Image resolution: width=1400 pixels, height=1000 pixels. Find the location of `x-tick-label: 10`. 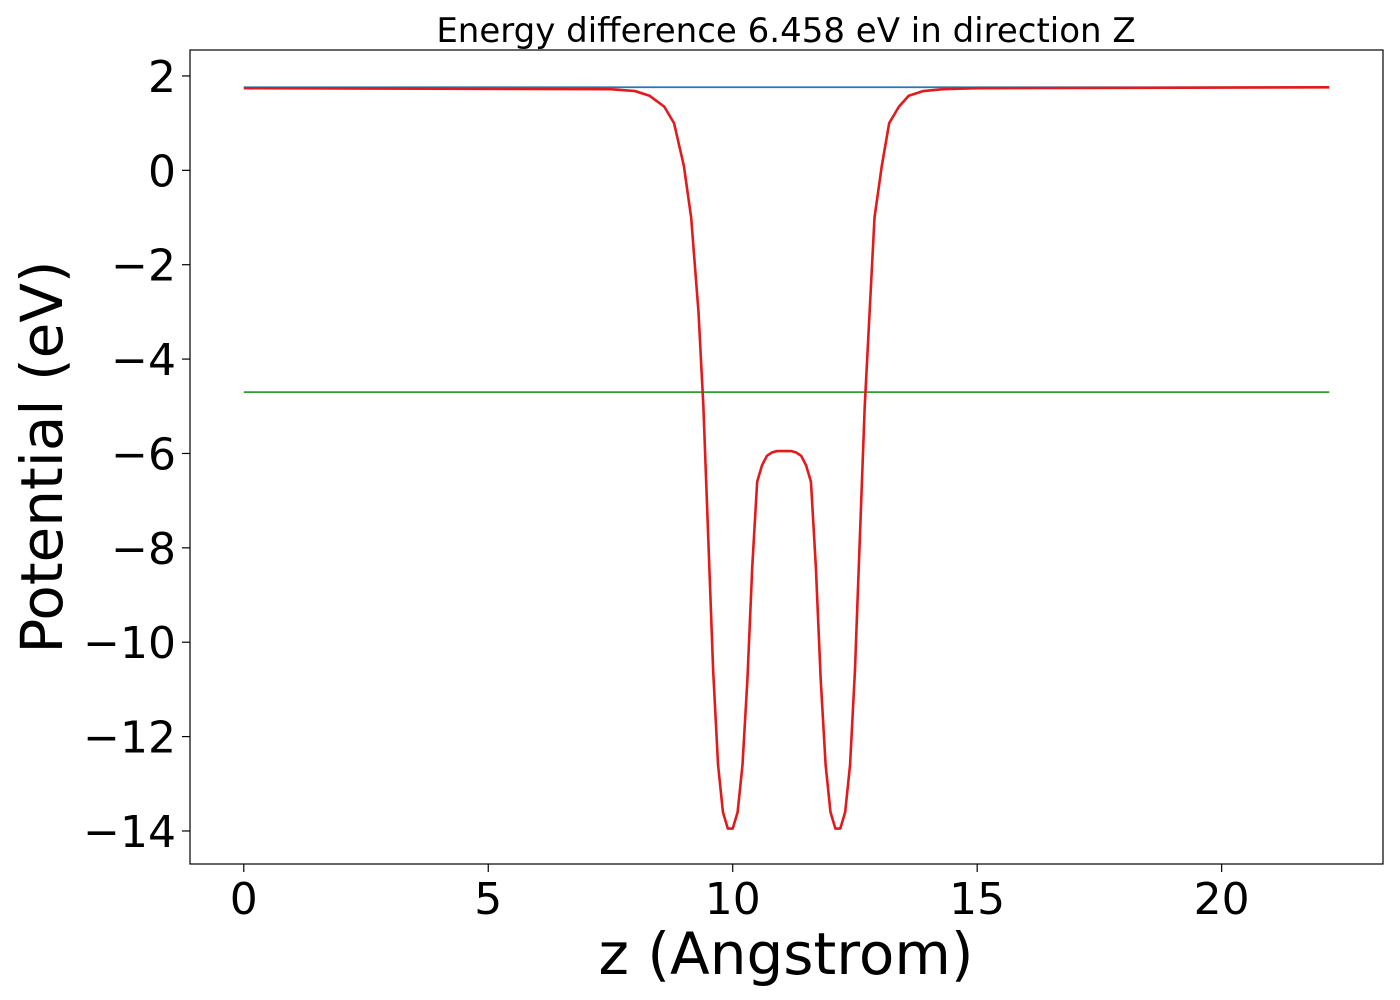

x-tick-label: 10 is located at coordinates (733, 899).